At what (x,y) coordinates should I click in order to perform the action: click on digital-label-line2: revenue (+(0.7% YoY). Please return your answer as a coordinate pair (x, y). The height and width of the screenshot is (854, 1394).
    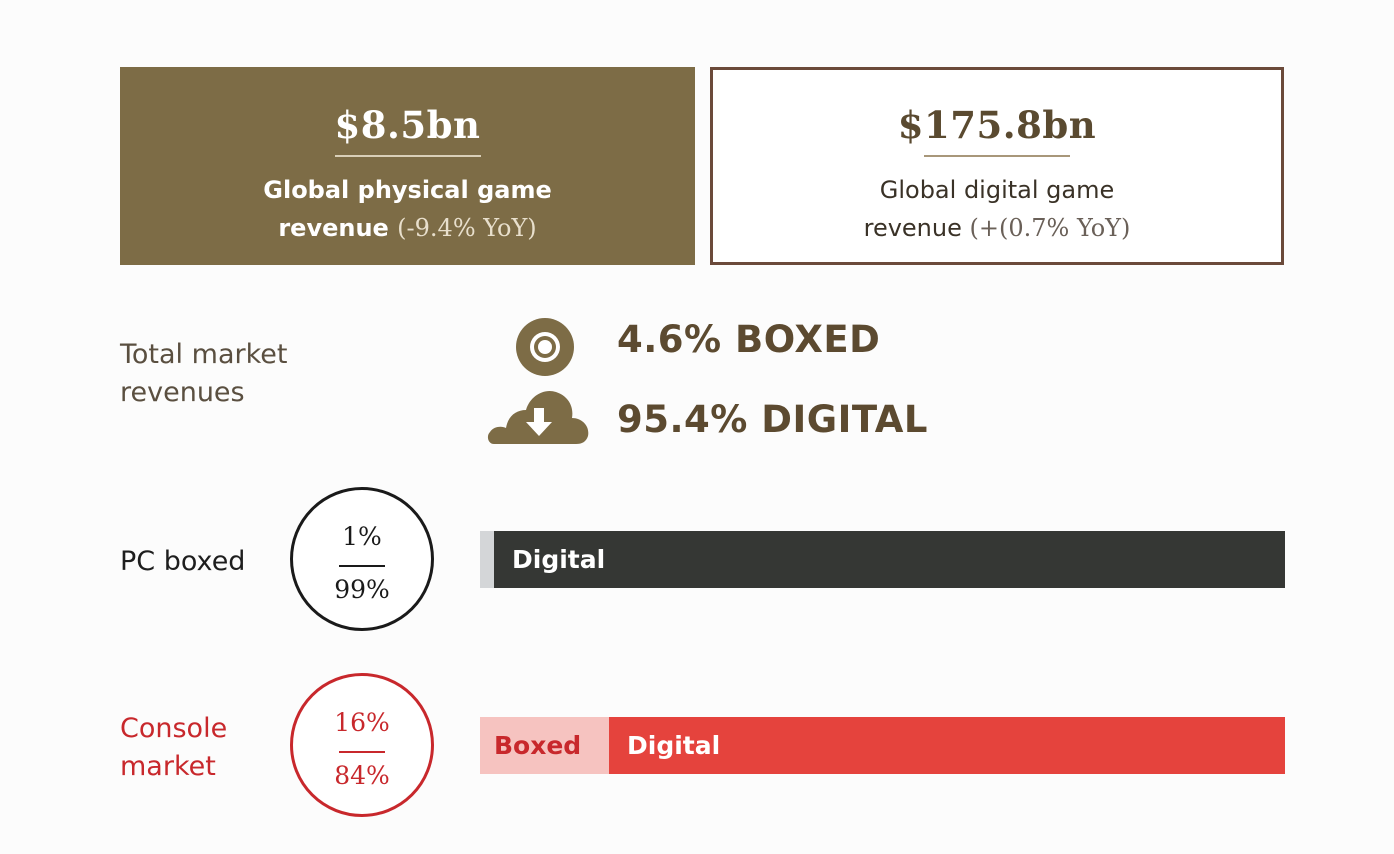
    Looking at the image, I should click on (997, 228).